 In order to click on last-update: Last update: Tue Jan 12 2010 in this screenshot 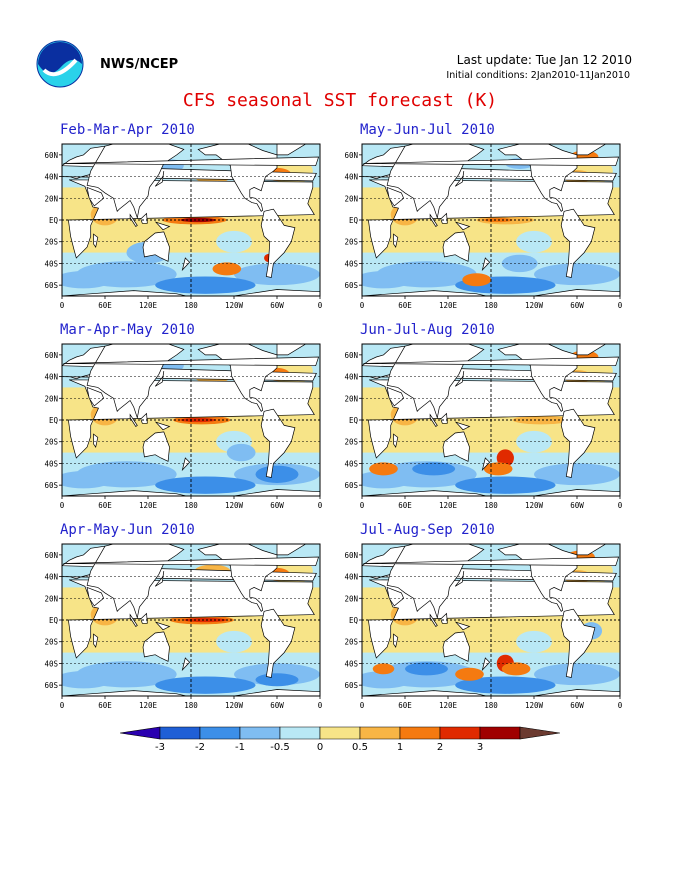, I will do `click(544, 60)`.